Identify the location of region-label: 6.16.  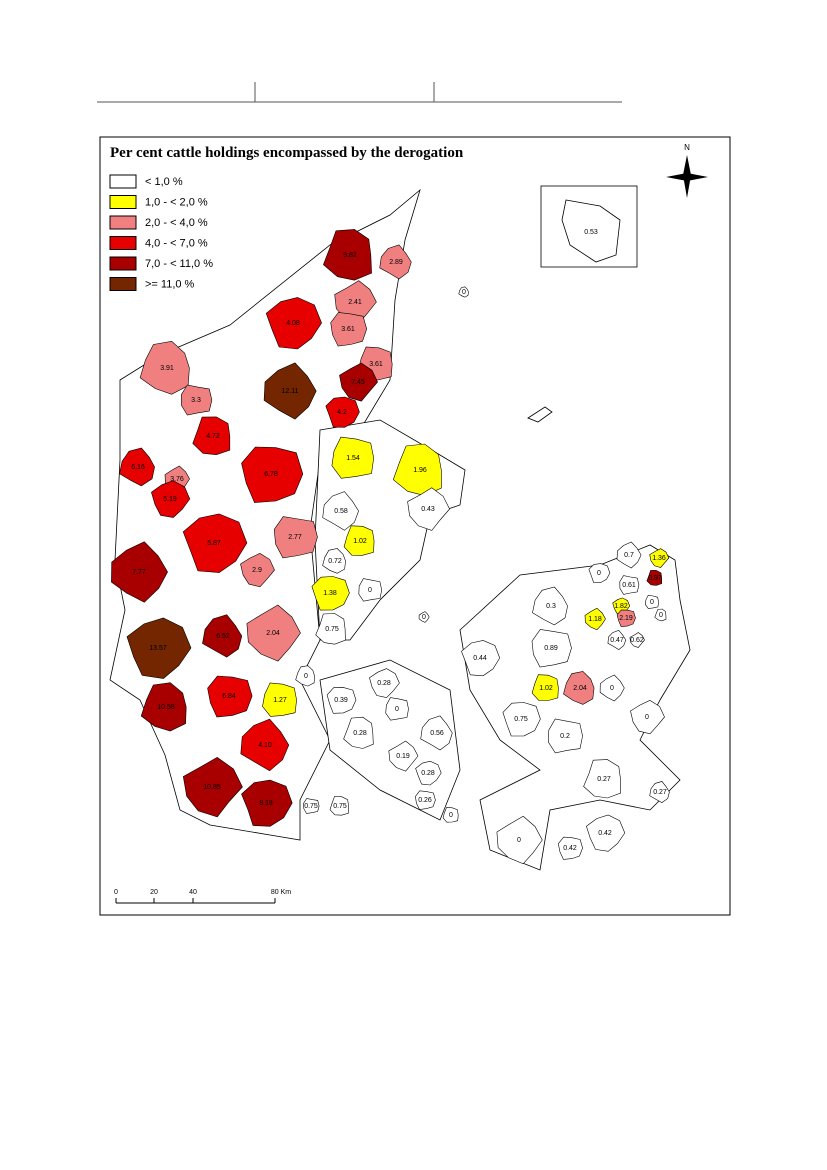
(138, 467).